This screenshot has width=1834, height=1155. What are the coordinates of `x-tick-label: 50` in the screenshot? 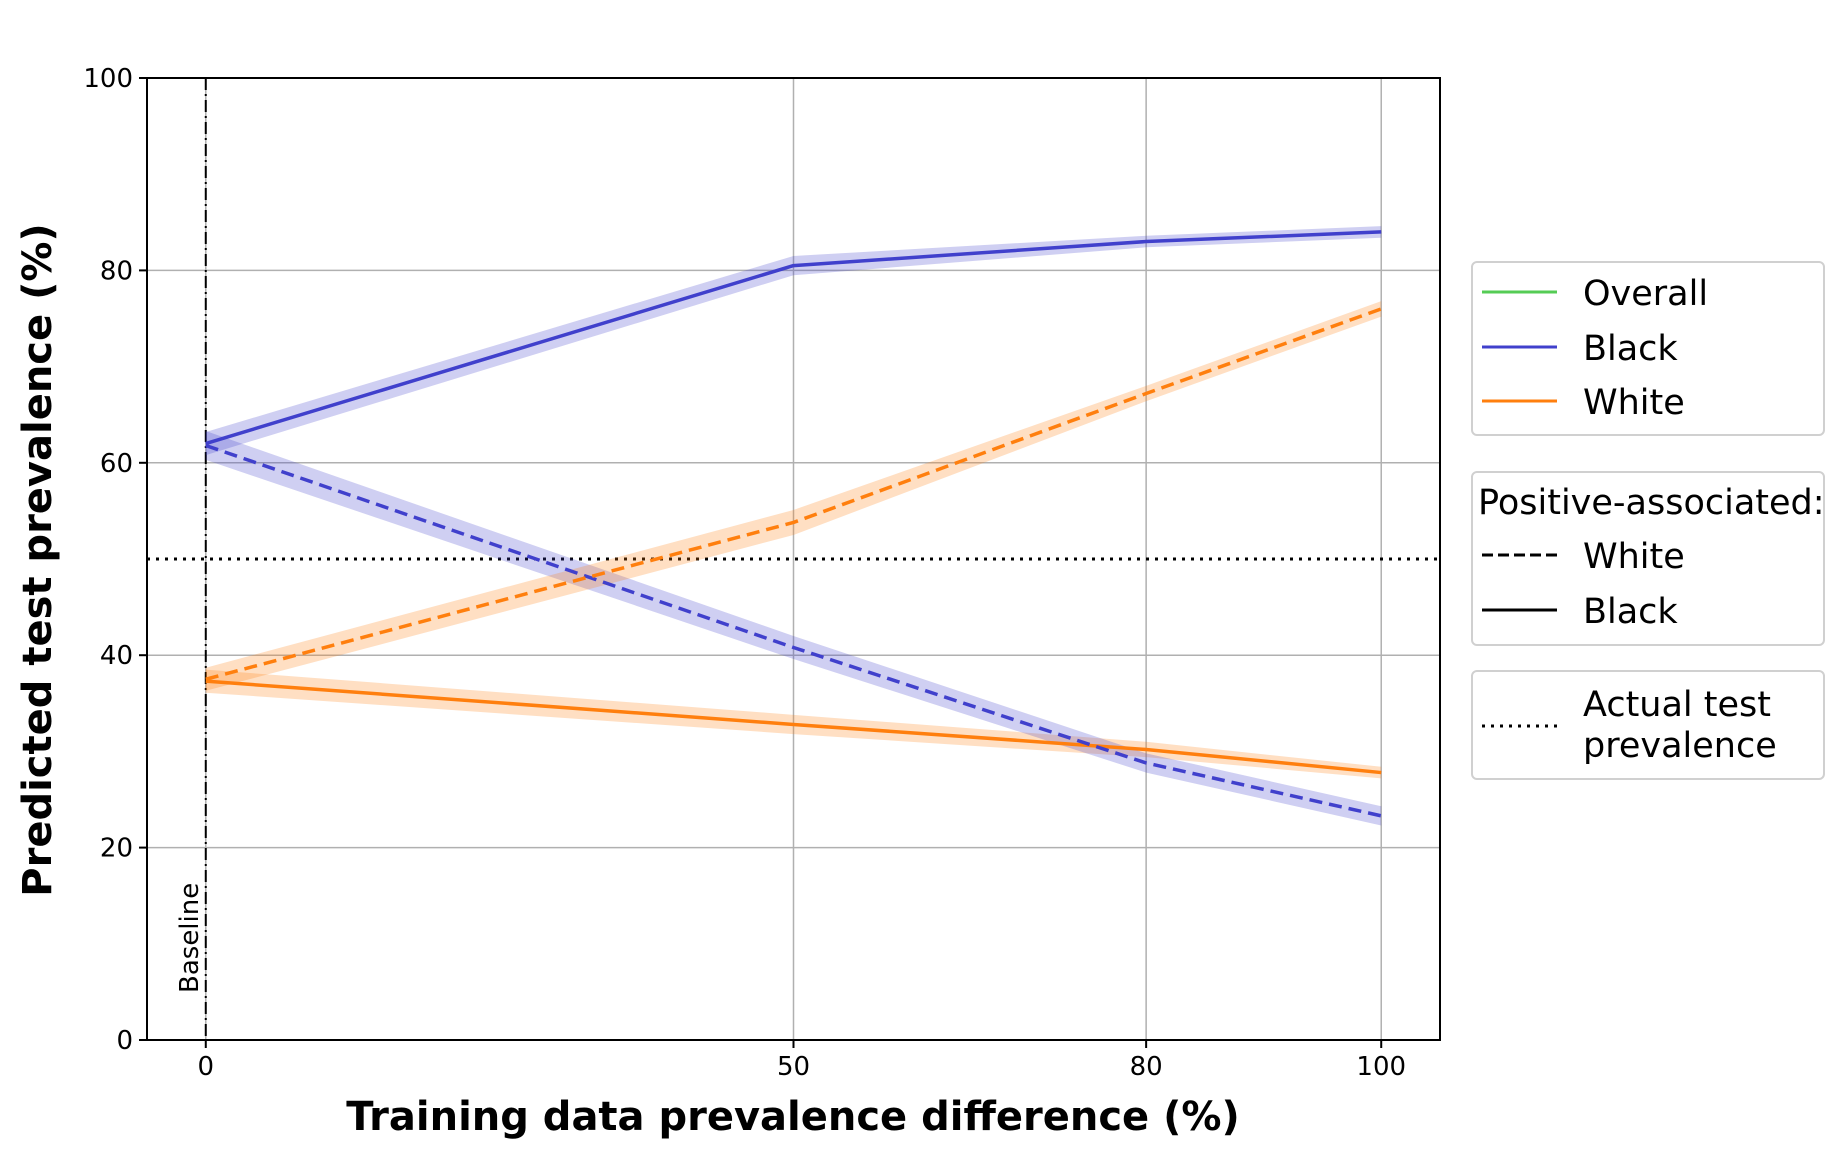 It's located at (793, 1067).